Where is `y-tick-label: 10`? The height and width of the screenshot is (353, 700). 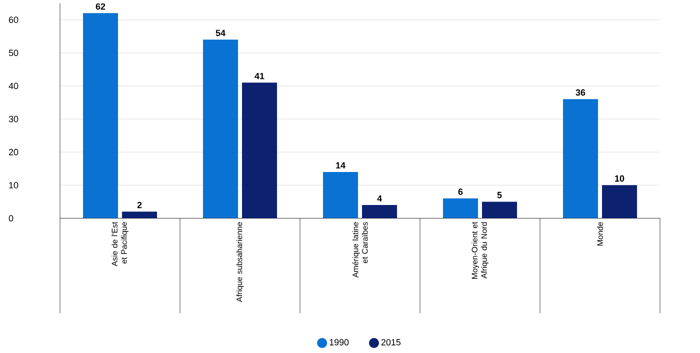
y-tick-label: 10 is located at coordinates (13, 185).